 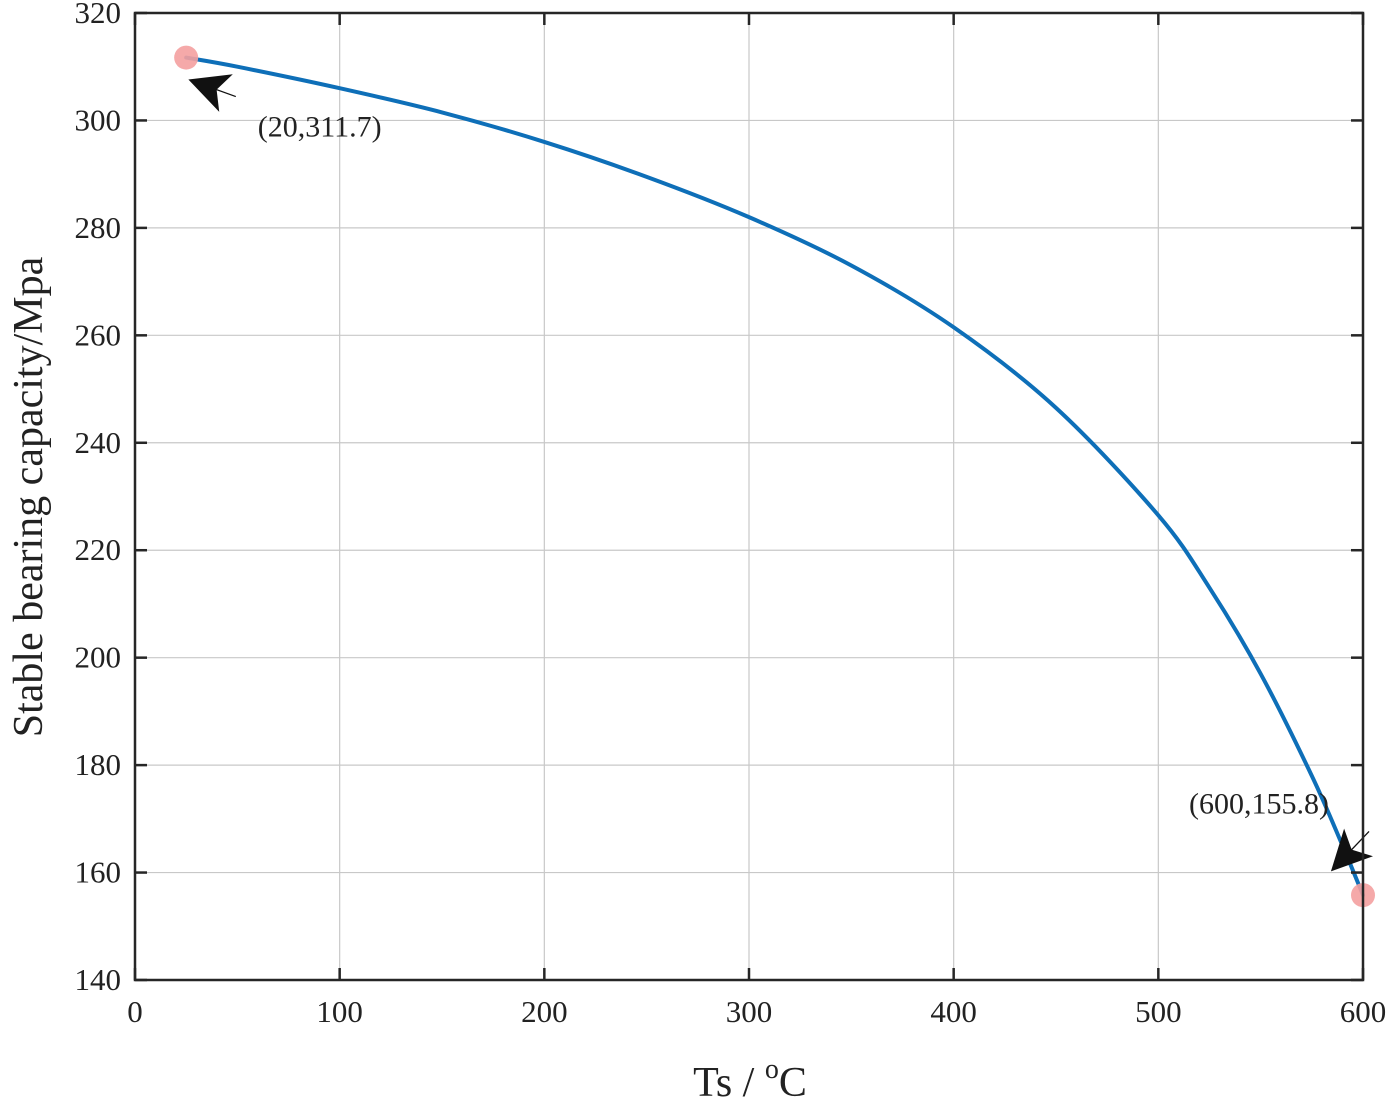 What do you see at coordinates (98, 872) in the screenshot?
I see `y-tick-label: 160` at bounding box center [98, 872].